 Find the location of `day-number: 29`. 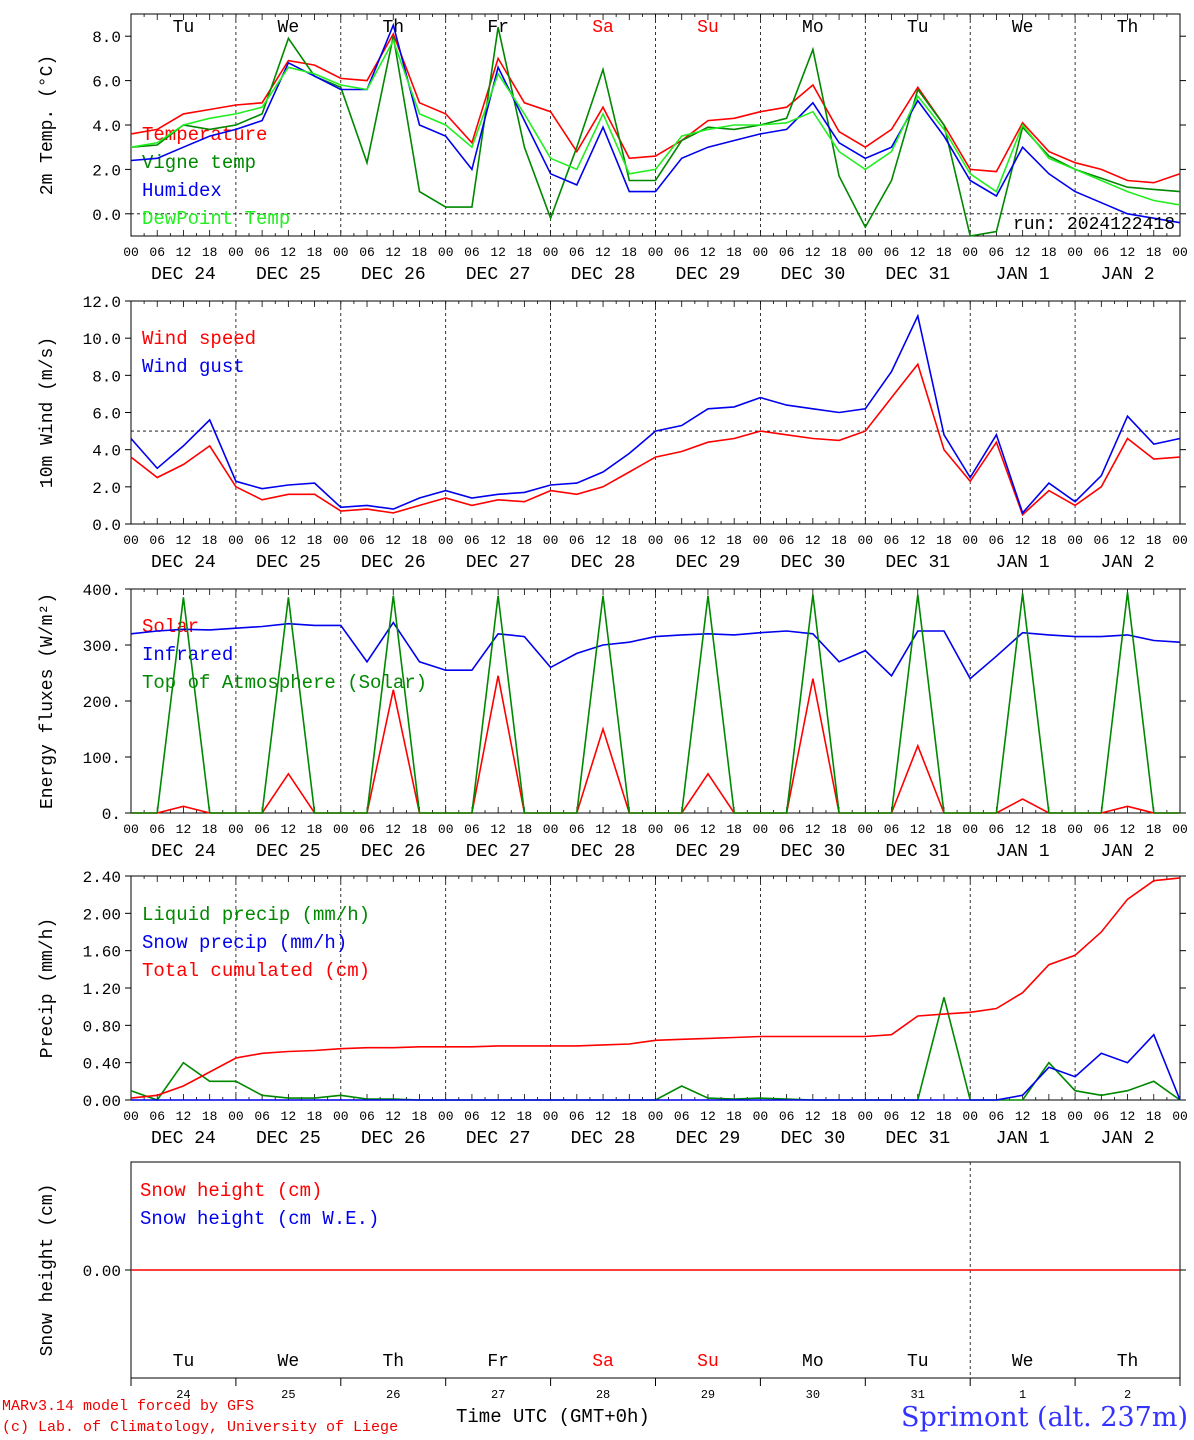

day-number: 29 is located at coordinates (708, 1395).